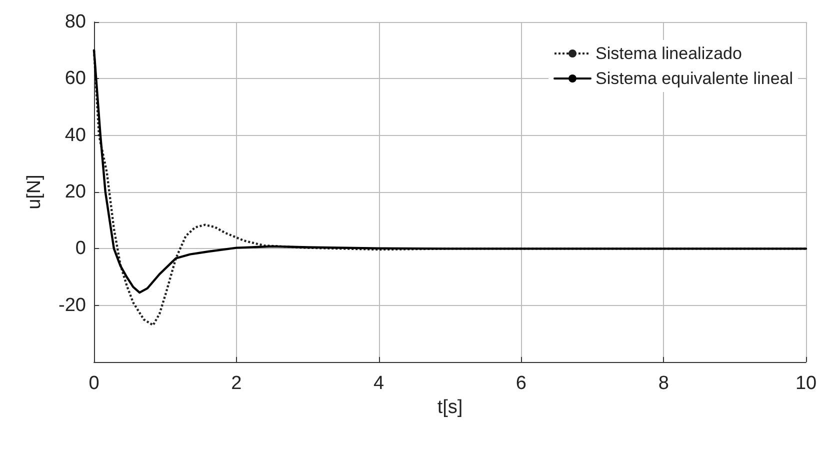 Image resolution: width=830 pixels, height=452 pixels. What do you see at coordinates (236, 383) in the screenshot?
I see `x-tick-label: 2` at bounding box center [236, 383].